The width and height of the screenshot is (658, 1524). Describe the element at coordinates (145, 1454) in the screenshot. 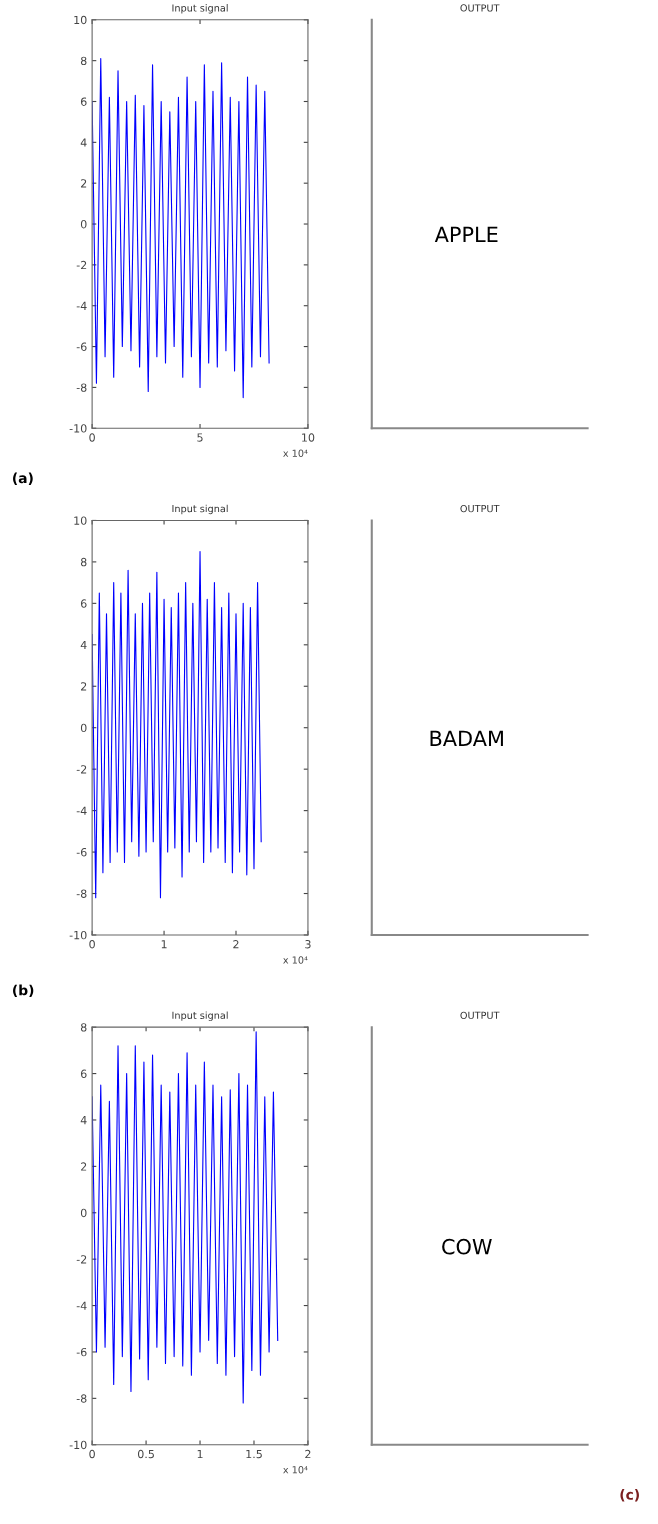

I see `x-tick-label: 0.5` at that location.